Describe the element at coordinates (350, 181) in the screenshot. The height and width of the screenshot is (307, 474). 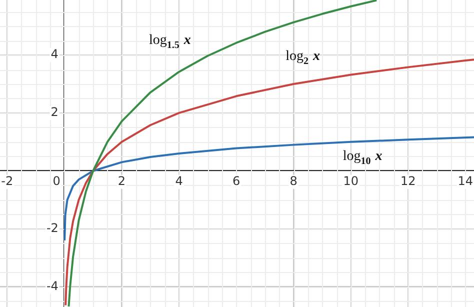
I see `x-tick-label: 10` at that location.